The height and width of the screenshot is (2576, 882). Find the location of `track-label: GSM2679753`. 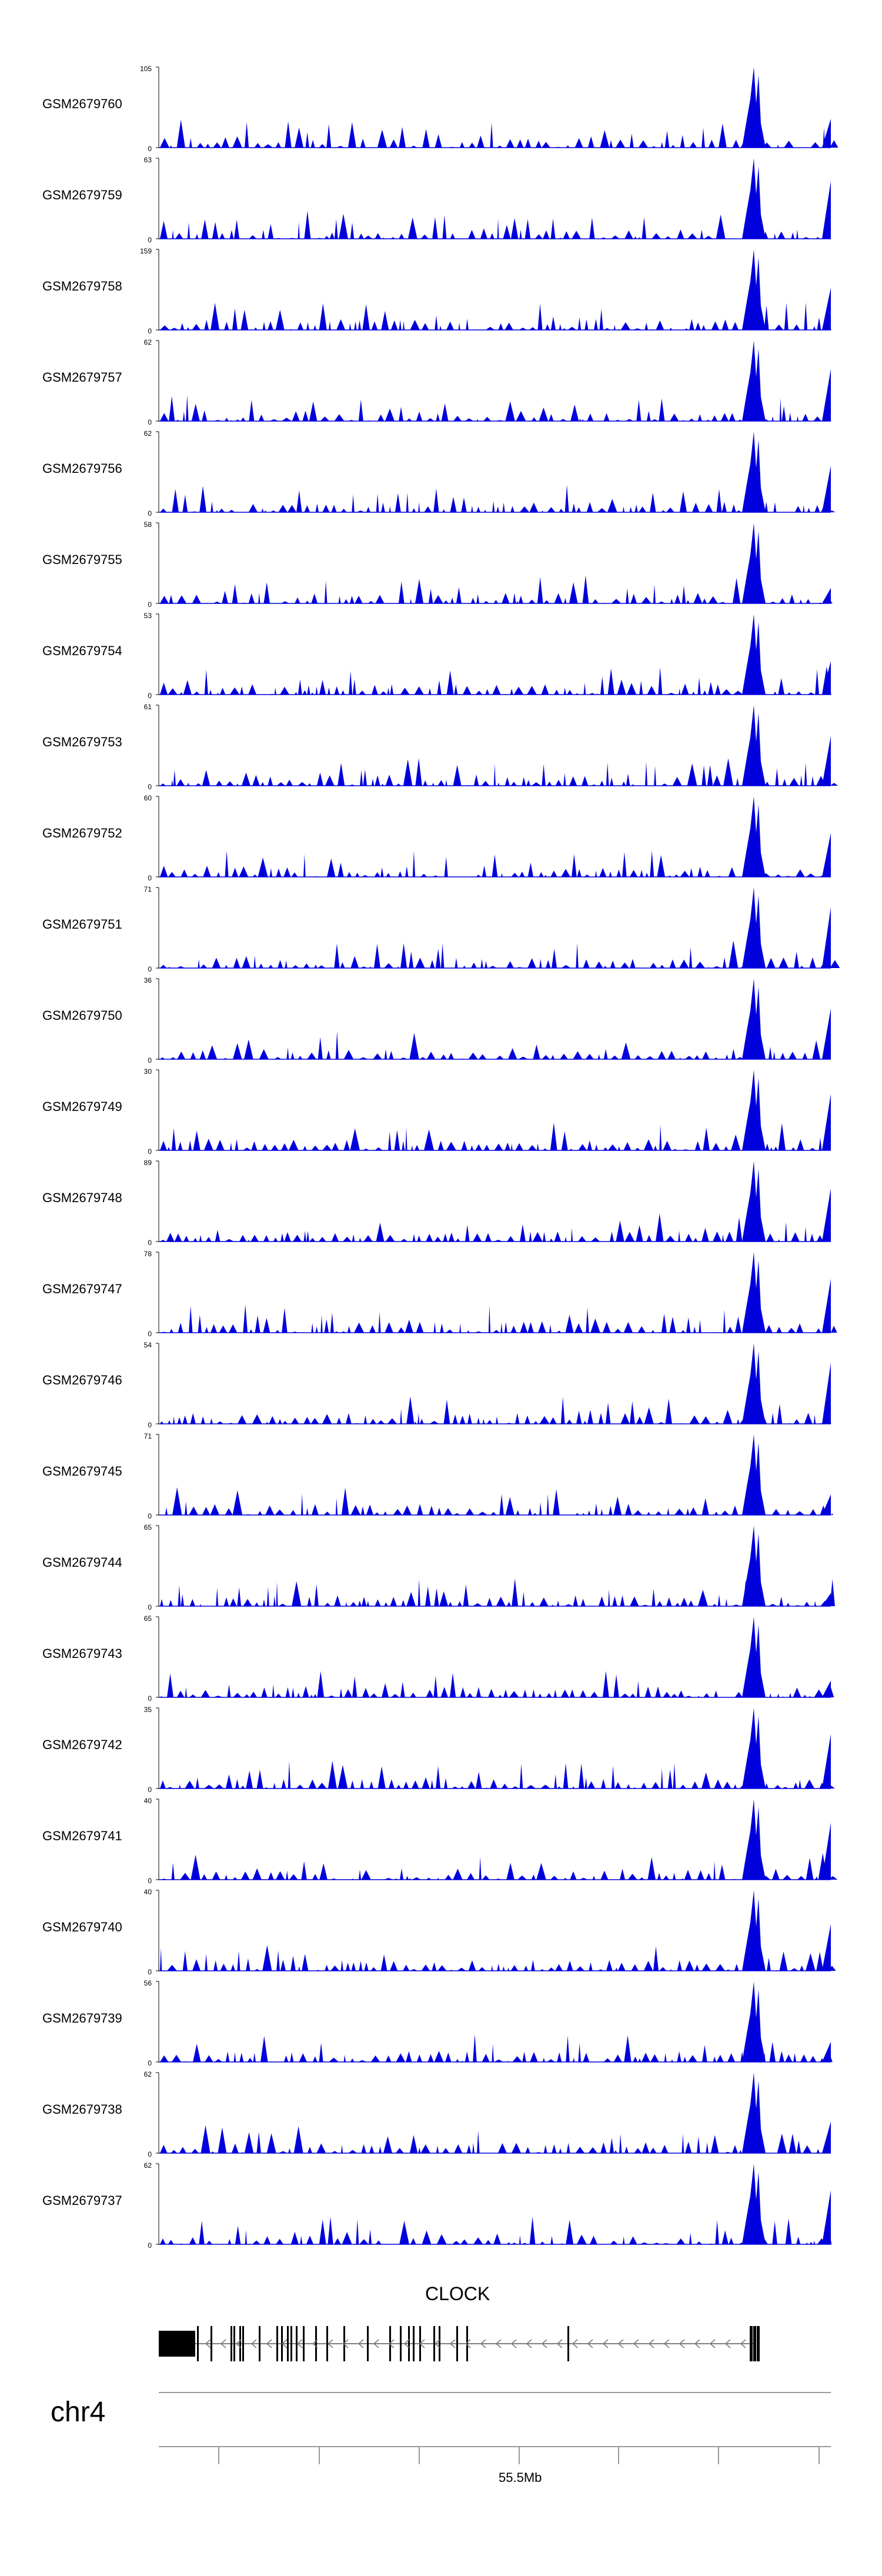

track-label: GSM2679753 is located at coordinates (82, 742).